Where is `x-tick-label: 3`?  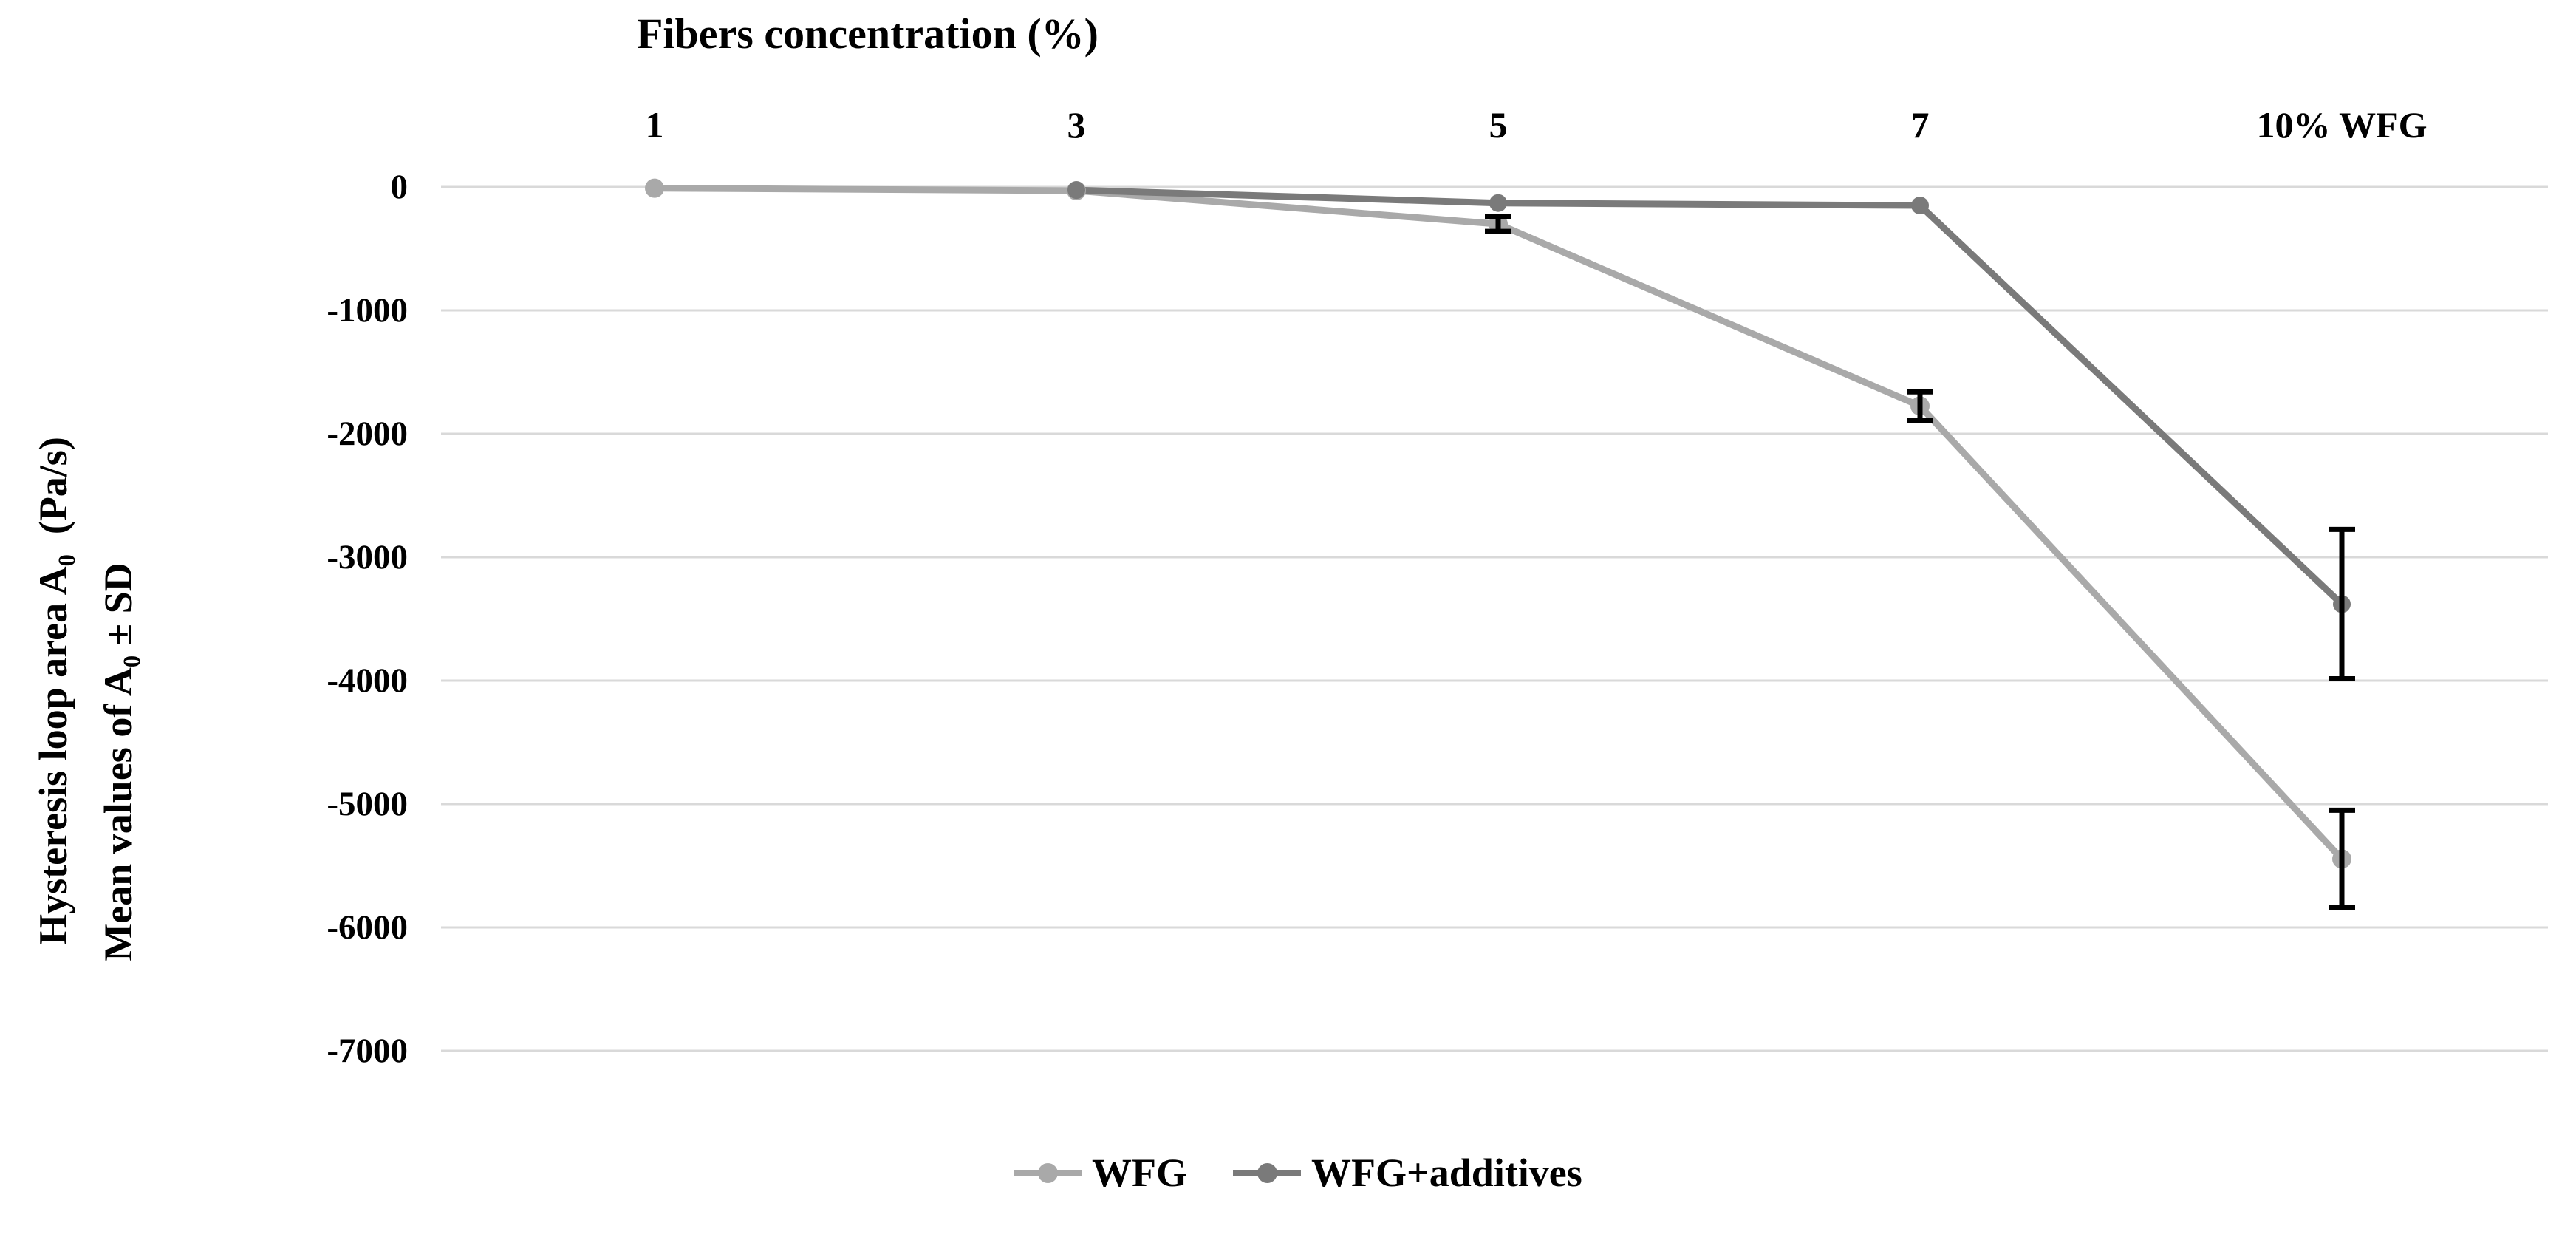
x-tick-label: 3 is located at coordinates (1076, 125).